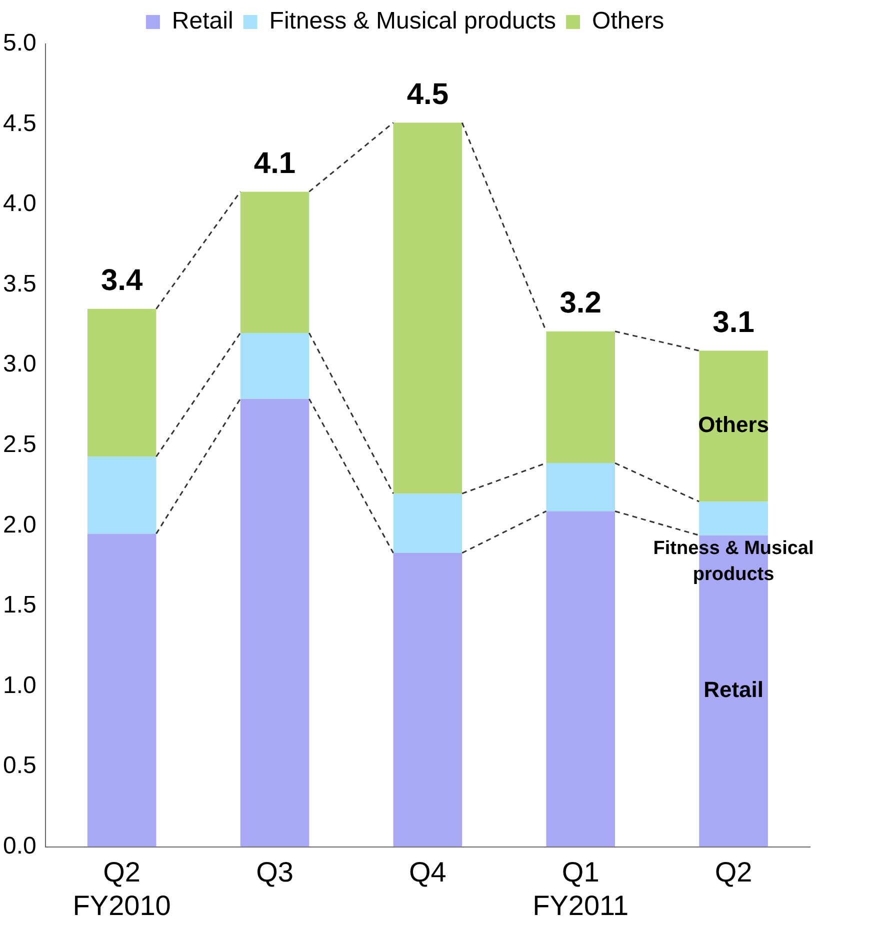 Image resolution: width=870 pixels, height=934 pixels. I want to click on total-label: 4.5, so click(427, 94).